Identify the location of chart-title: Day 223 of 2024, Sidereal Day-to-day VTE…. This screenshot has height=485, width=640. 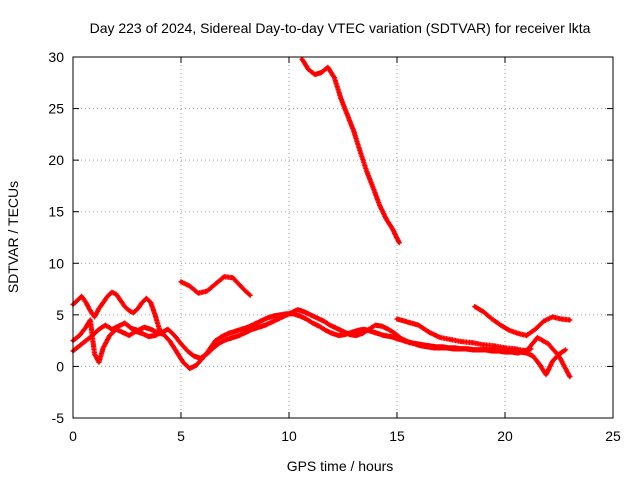
(340, 28).